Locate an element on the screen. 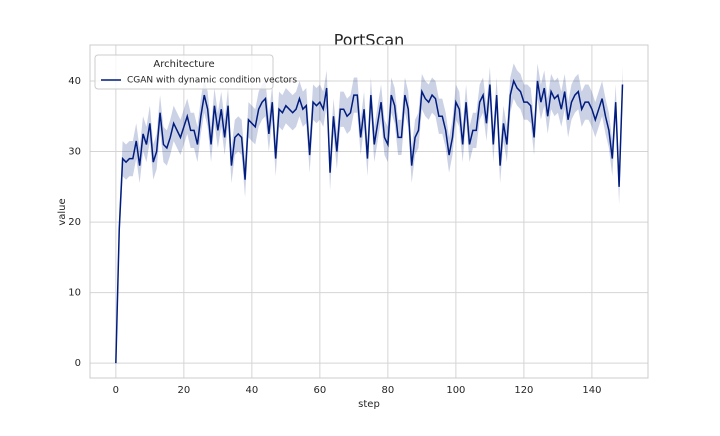 Image resolution: width=720 pixels, height=436 pixels. legend-label: CGAN with dynamic condition vectors is located at coordinates (212, 81).